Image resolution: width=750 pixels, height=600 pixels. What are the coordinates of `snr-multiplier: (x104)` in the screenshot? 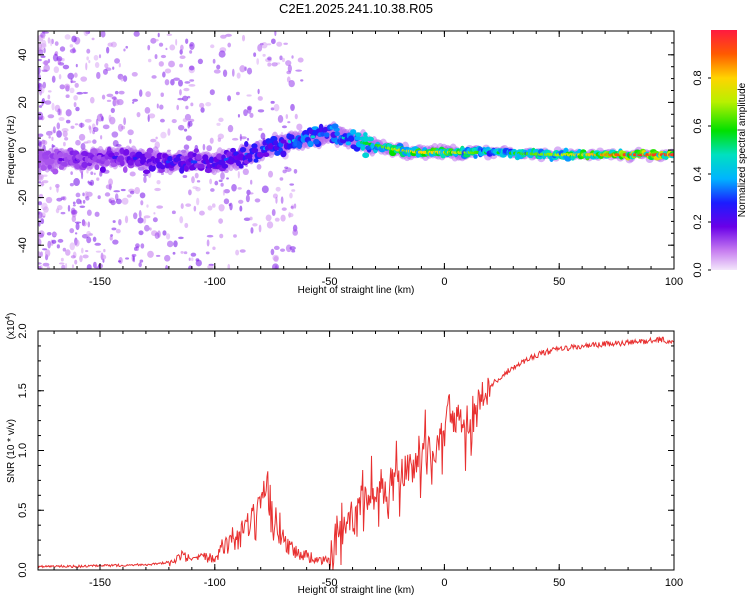 It's located at (11, 326).